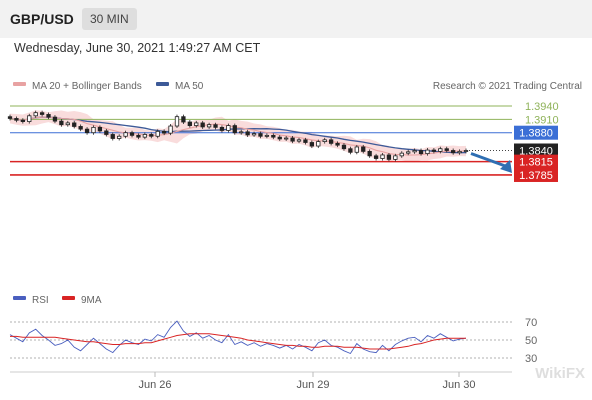 The width and height of the screenshot is (592, 400). What do you see at coordinates (109, 19) in the screenshot?
I see `timeframe-badge: 30 MIN` at bounding box center [109, 19].